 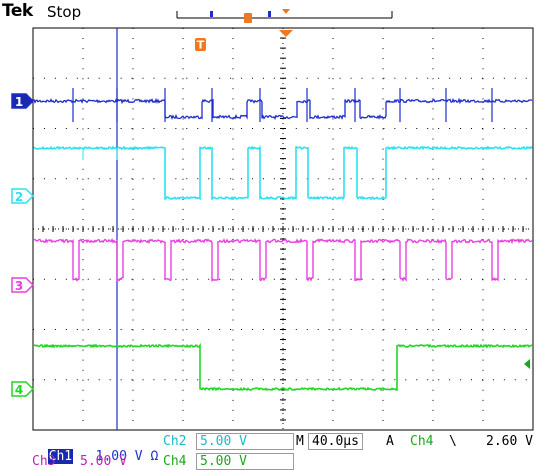 What do you see at coordinates (60, 456) in the screenshot?
I see `ch1-label: Ch1` at bounding box center [60, 456].